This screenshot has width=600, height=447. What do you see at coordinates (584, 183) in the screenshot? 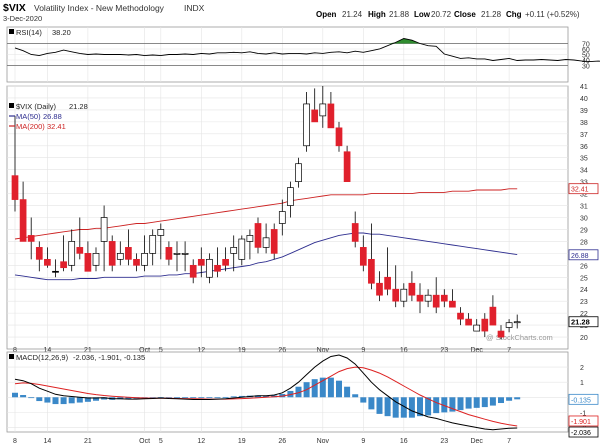
I see `y-tick-label: 33` at bounding box center [584, 183].